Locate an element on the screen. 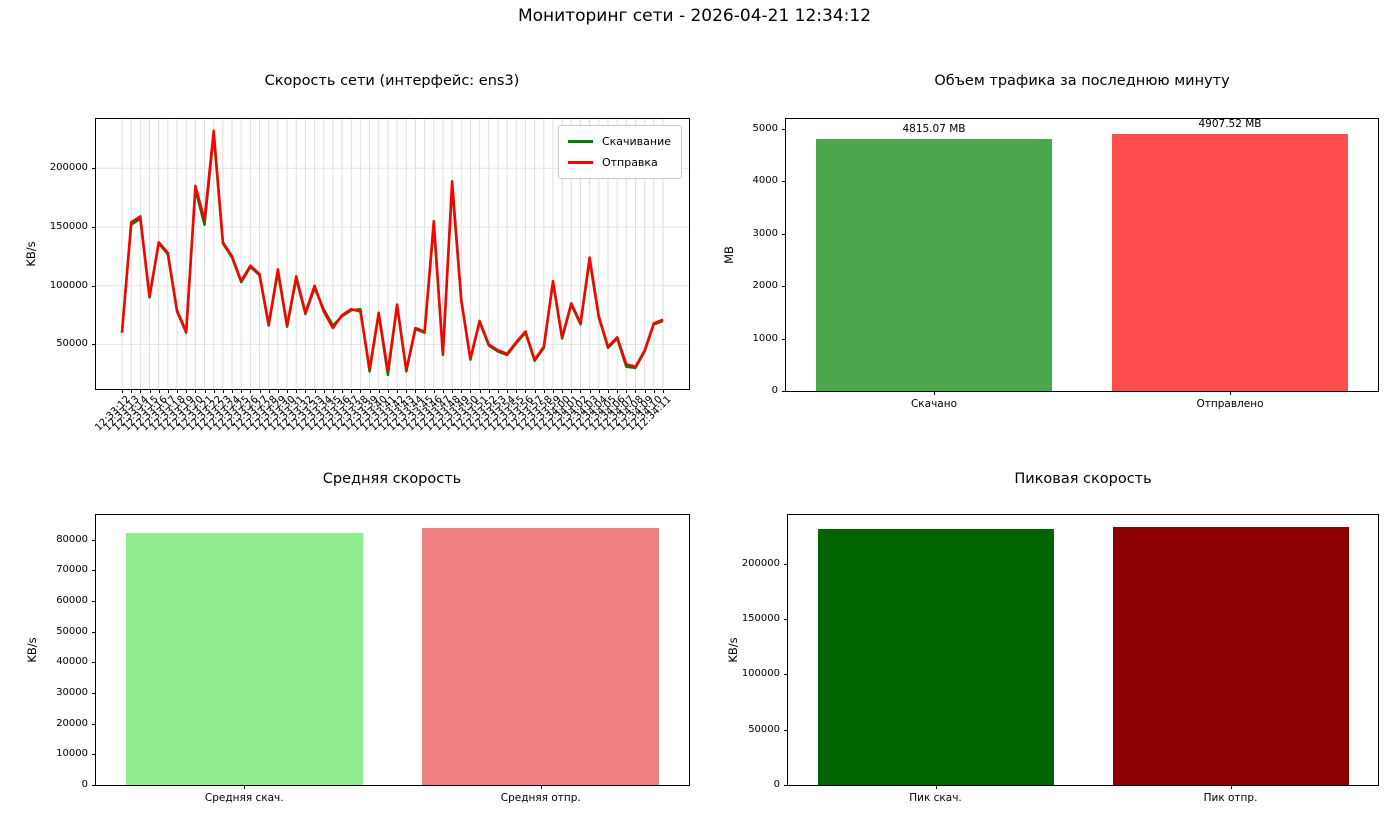 This screenshot has height=820, width=1389. avg-category-upload: Средняя отпр. is located at coordinates (540, 798).